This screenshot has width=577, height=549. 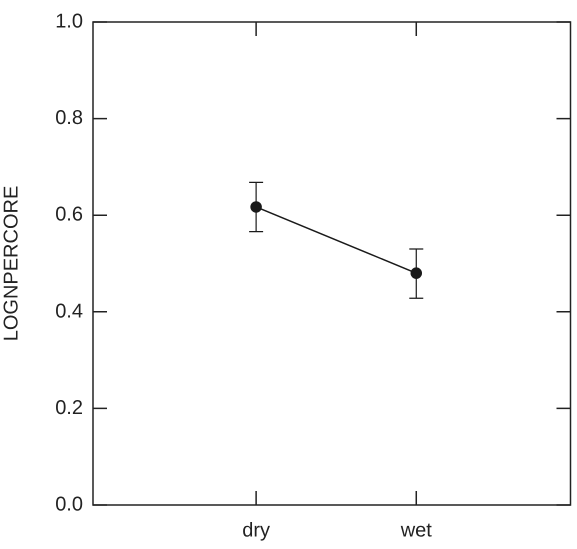 I want to click on x-tick-label: wet, so click(x=416, y=531).